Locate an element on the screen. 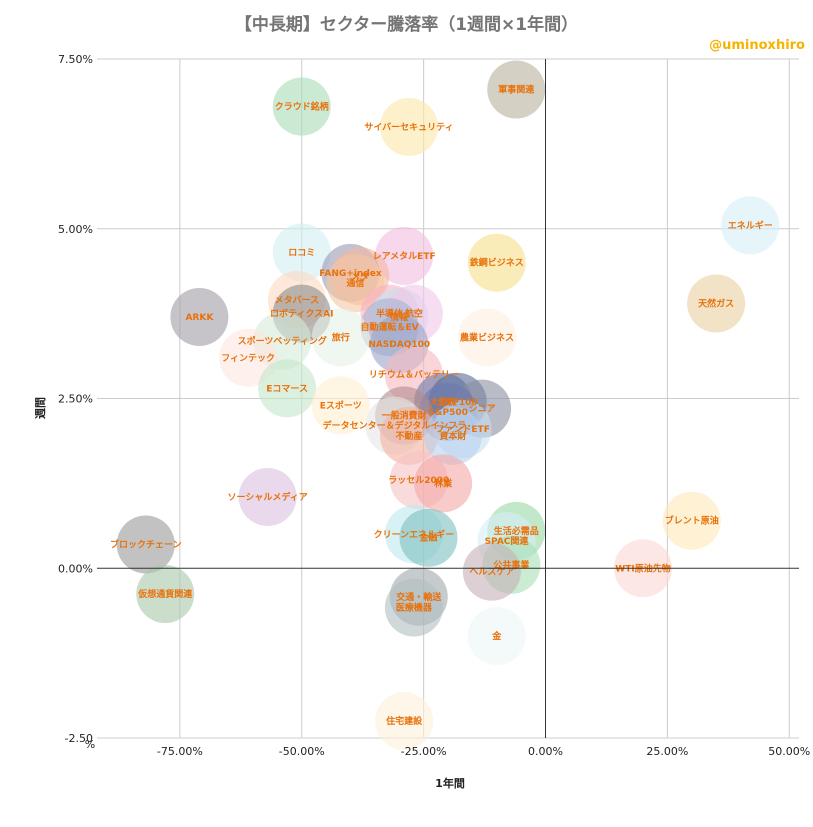 This screenshot has height=827, width=813. bubble-label: クラウド銘柄 is located at coordinates (302, 107).